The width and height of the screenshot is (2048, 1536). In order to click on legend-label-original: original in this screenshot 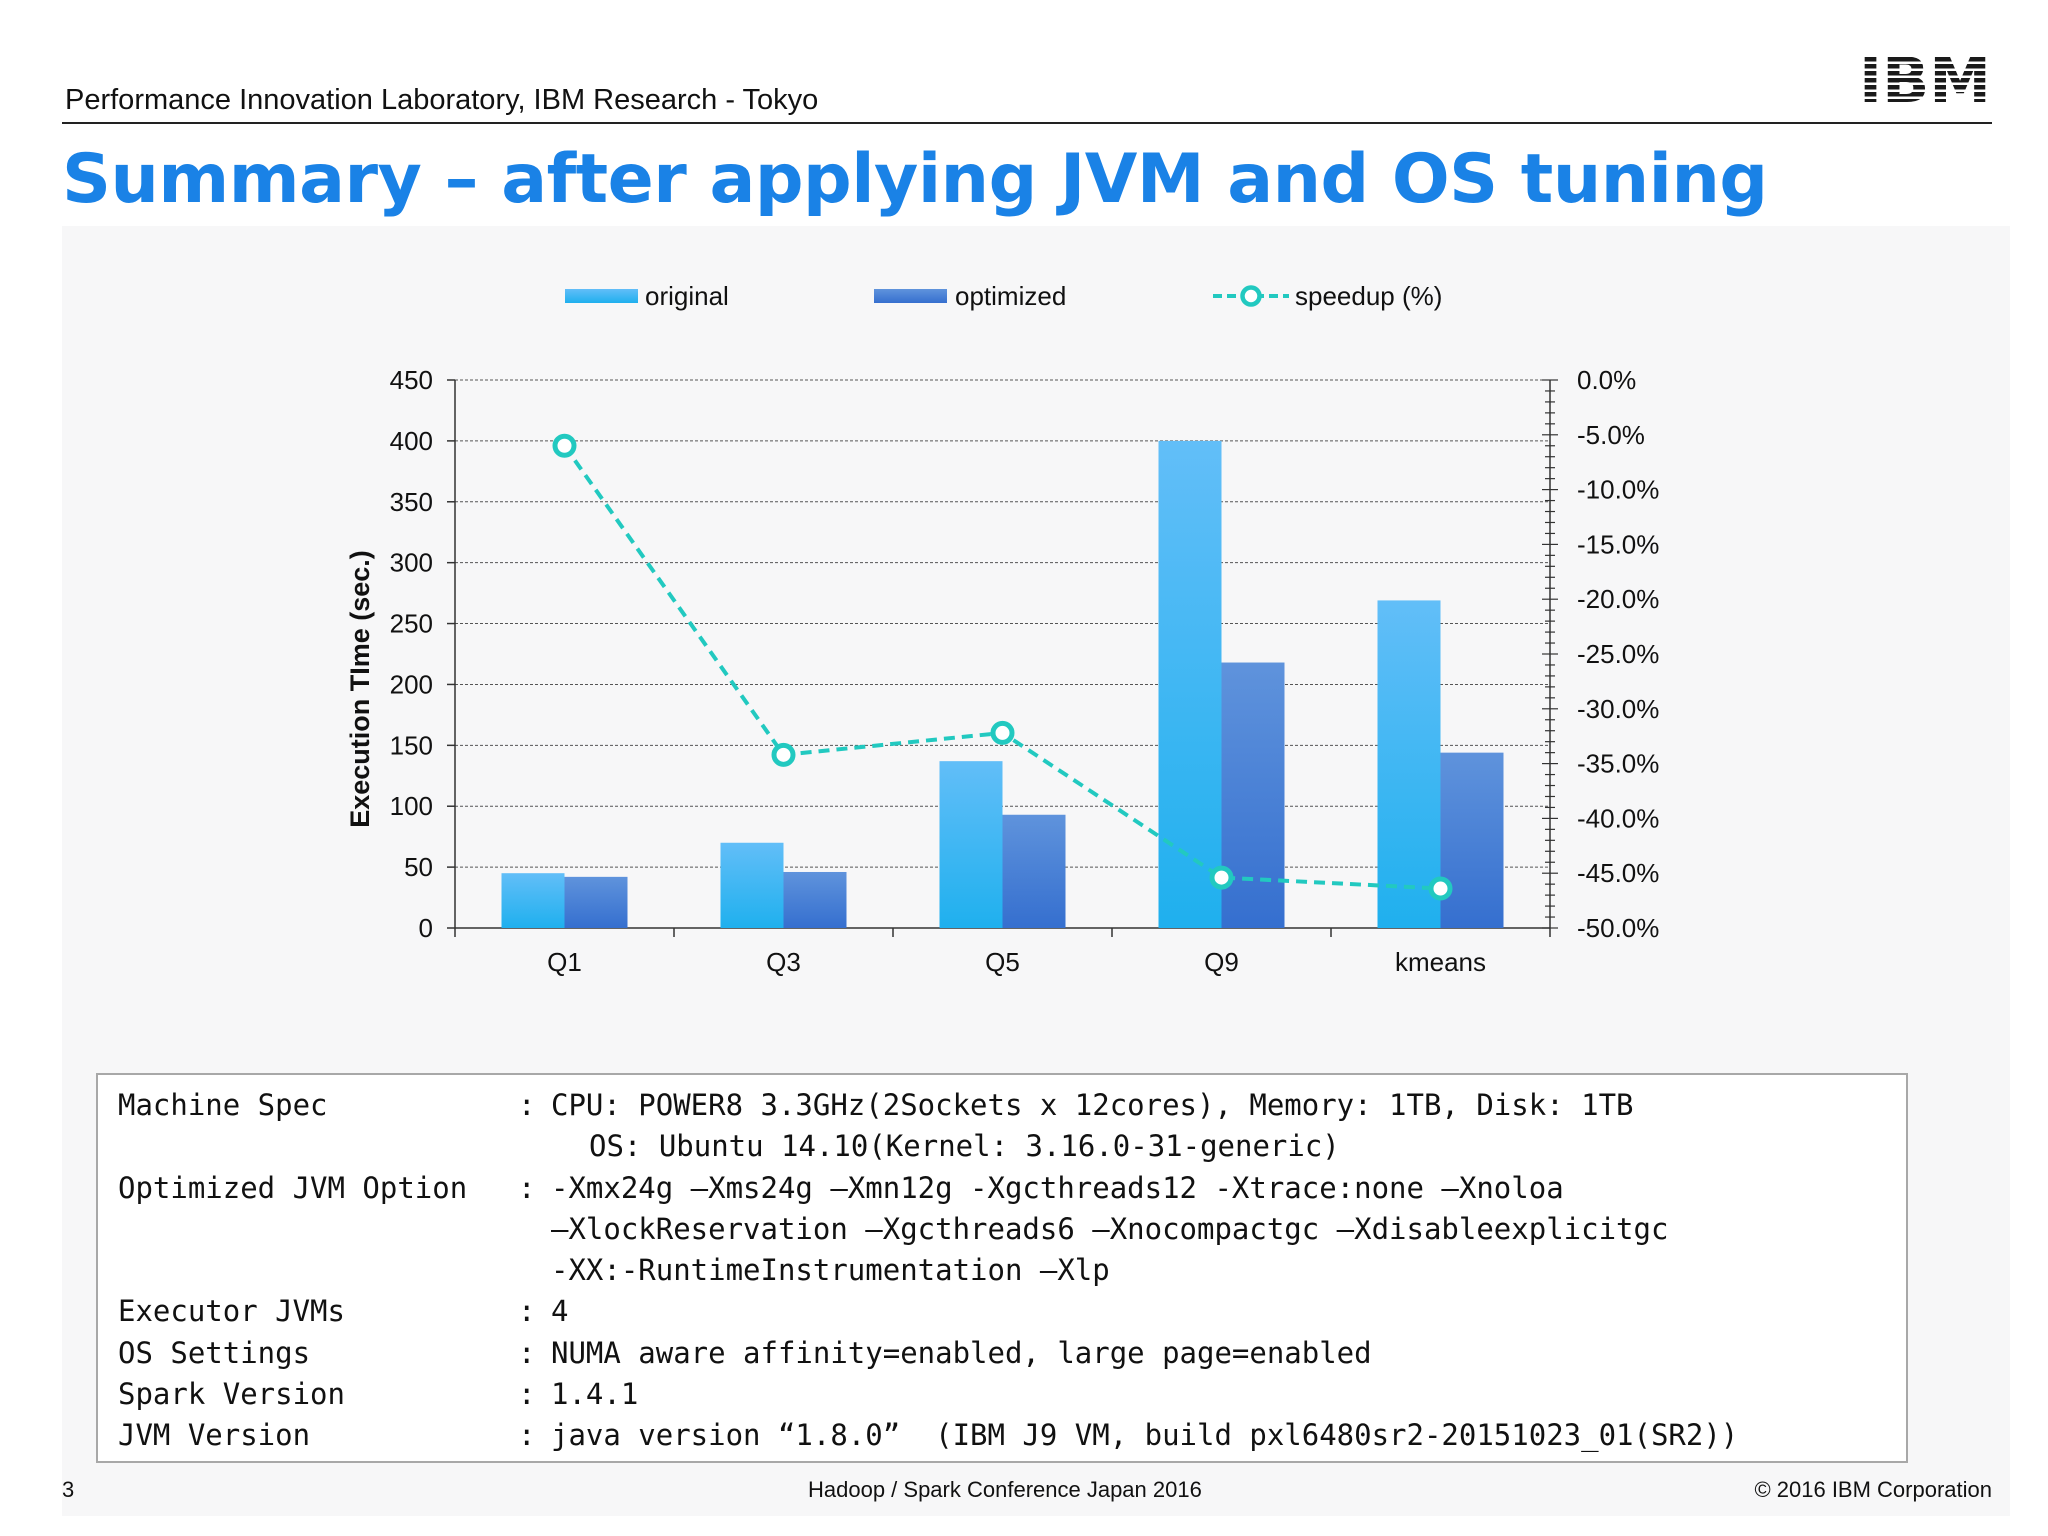, I will do `click(687, 296)`.